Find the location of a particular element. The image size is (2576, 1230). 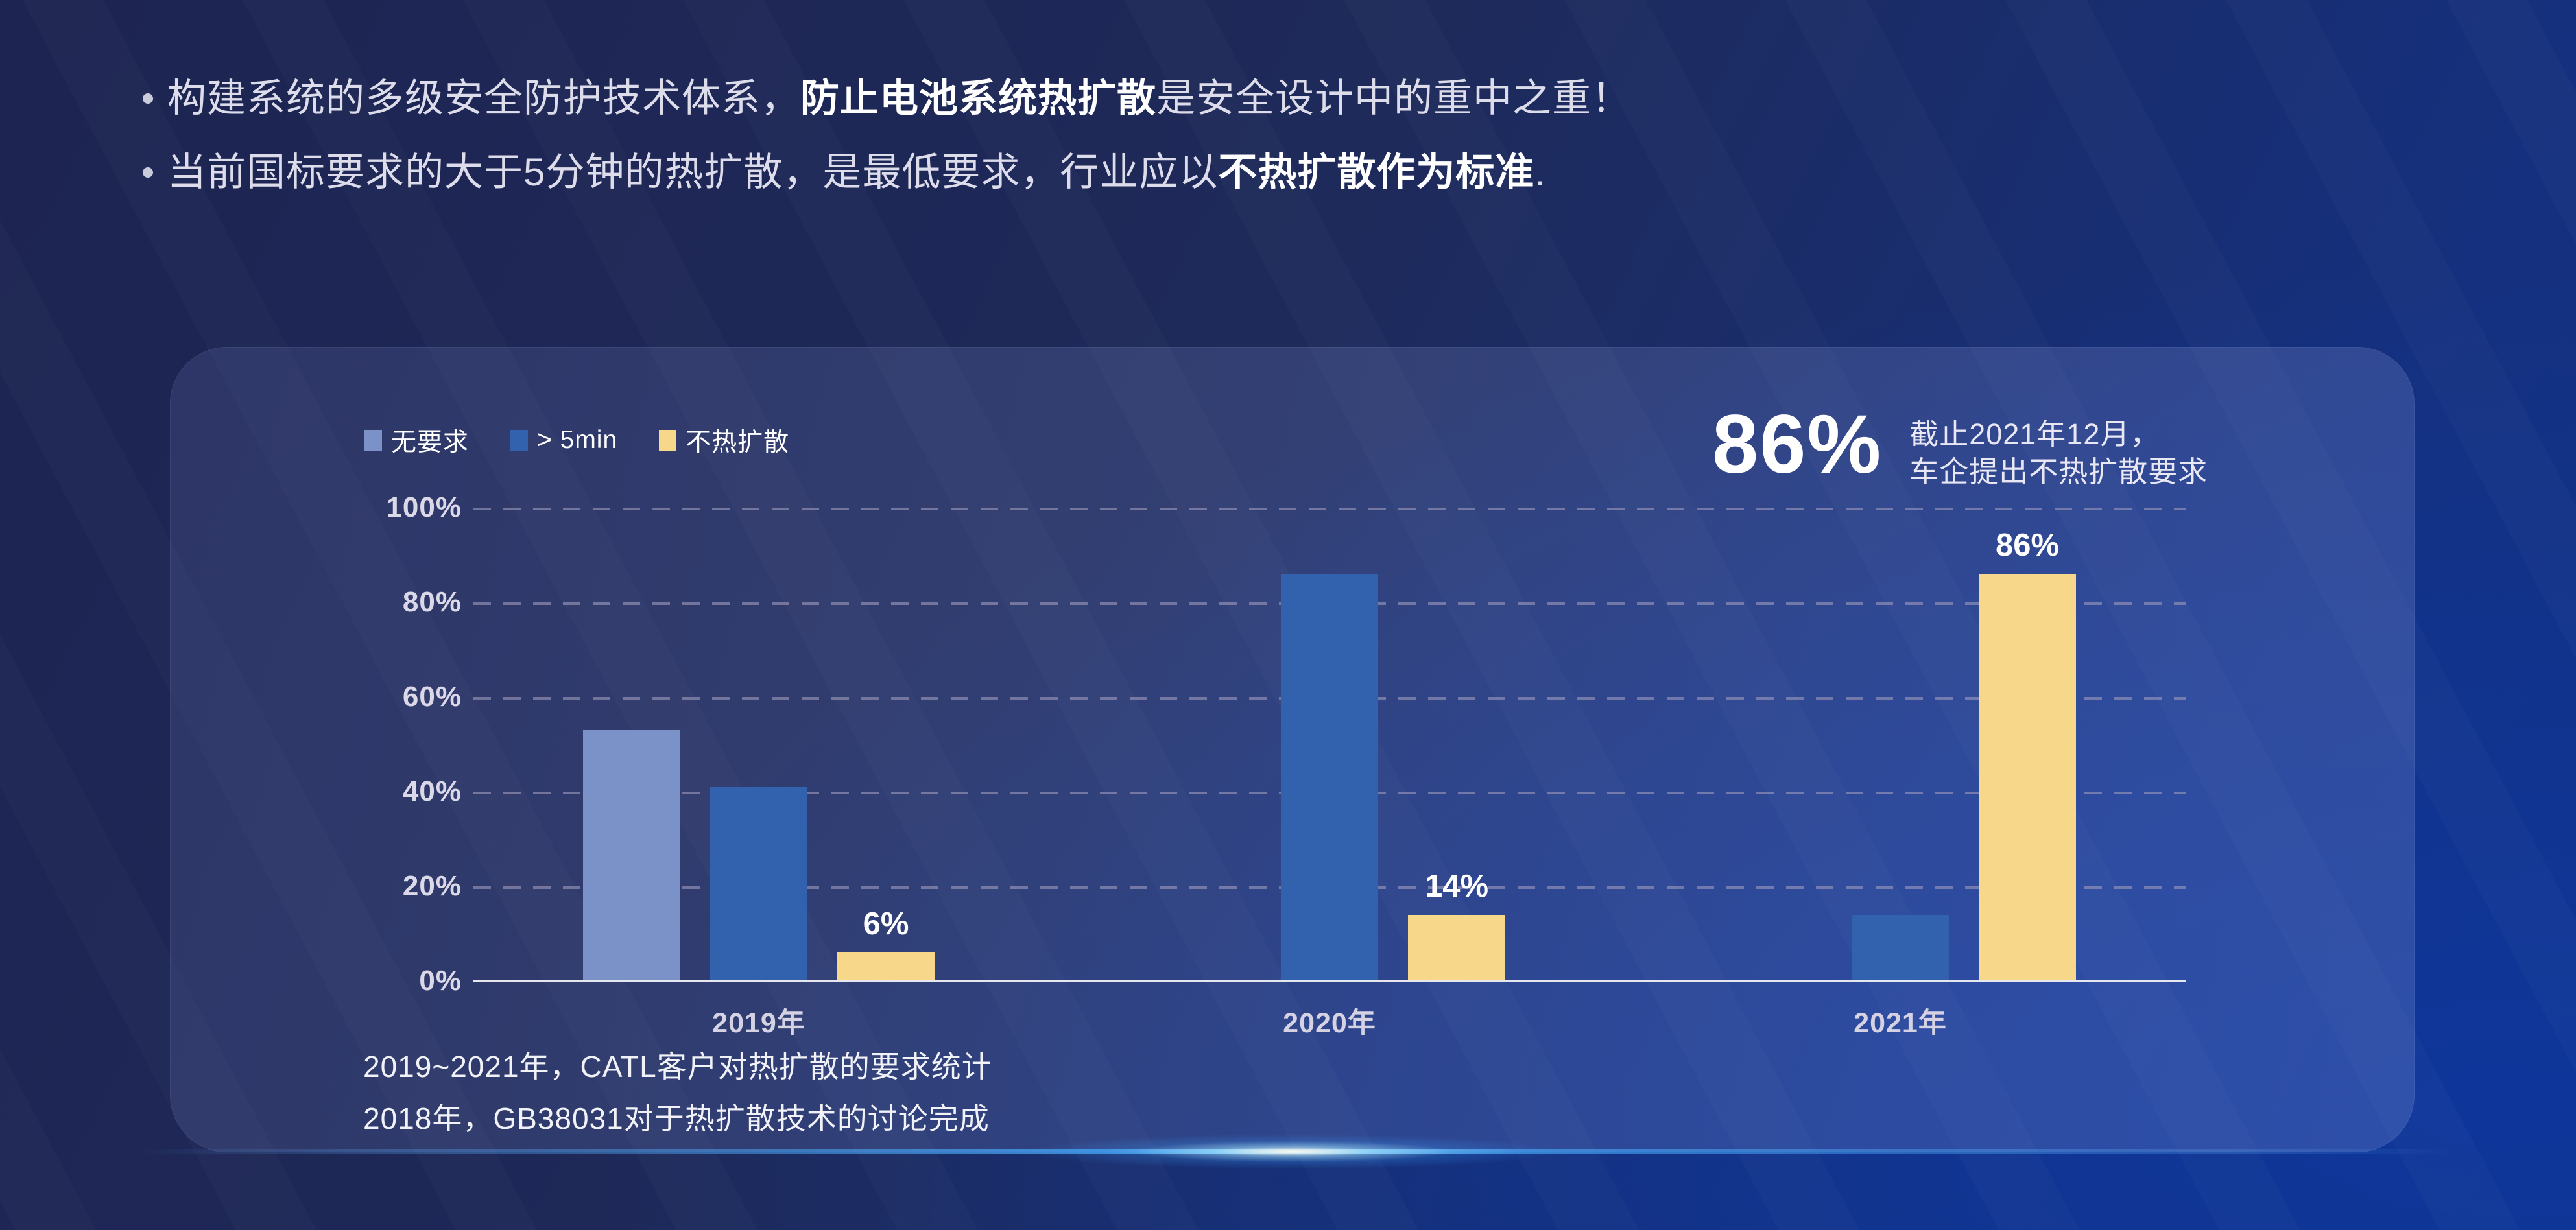

category-group: 86% is located at coordinates (1900, 744).